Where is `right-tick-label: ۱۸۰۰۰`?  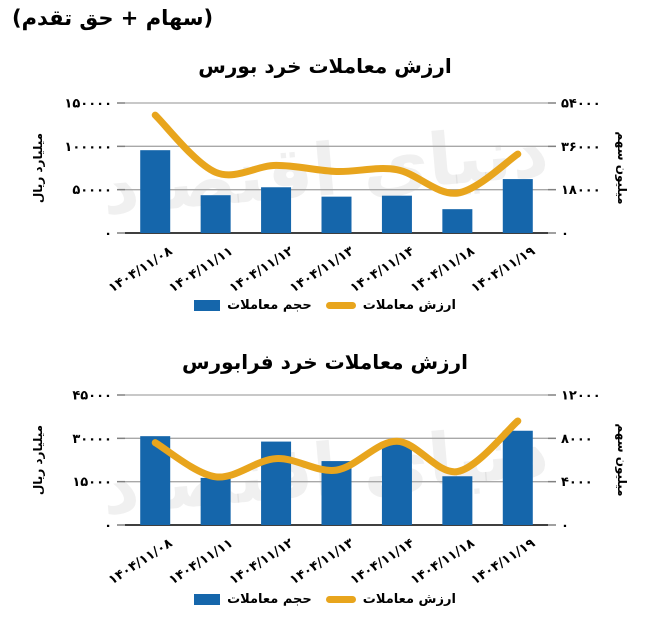
right-tick-label: ۱۸۰۰۰ is located at coordinates (581, 190).